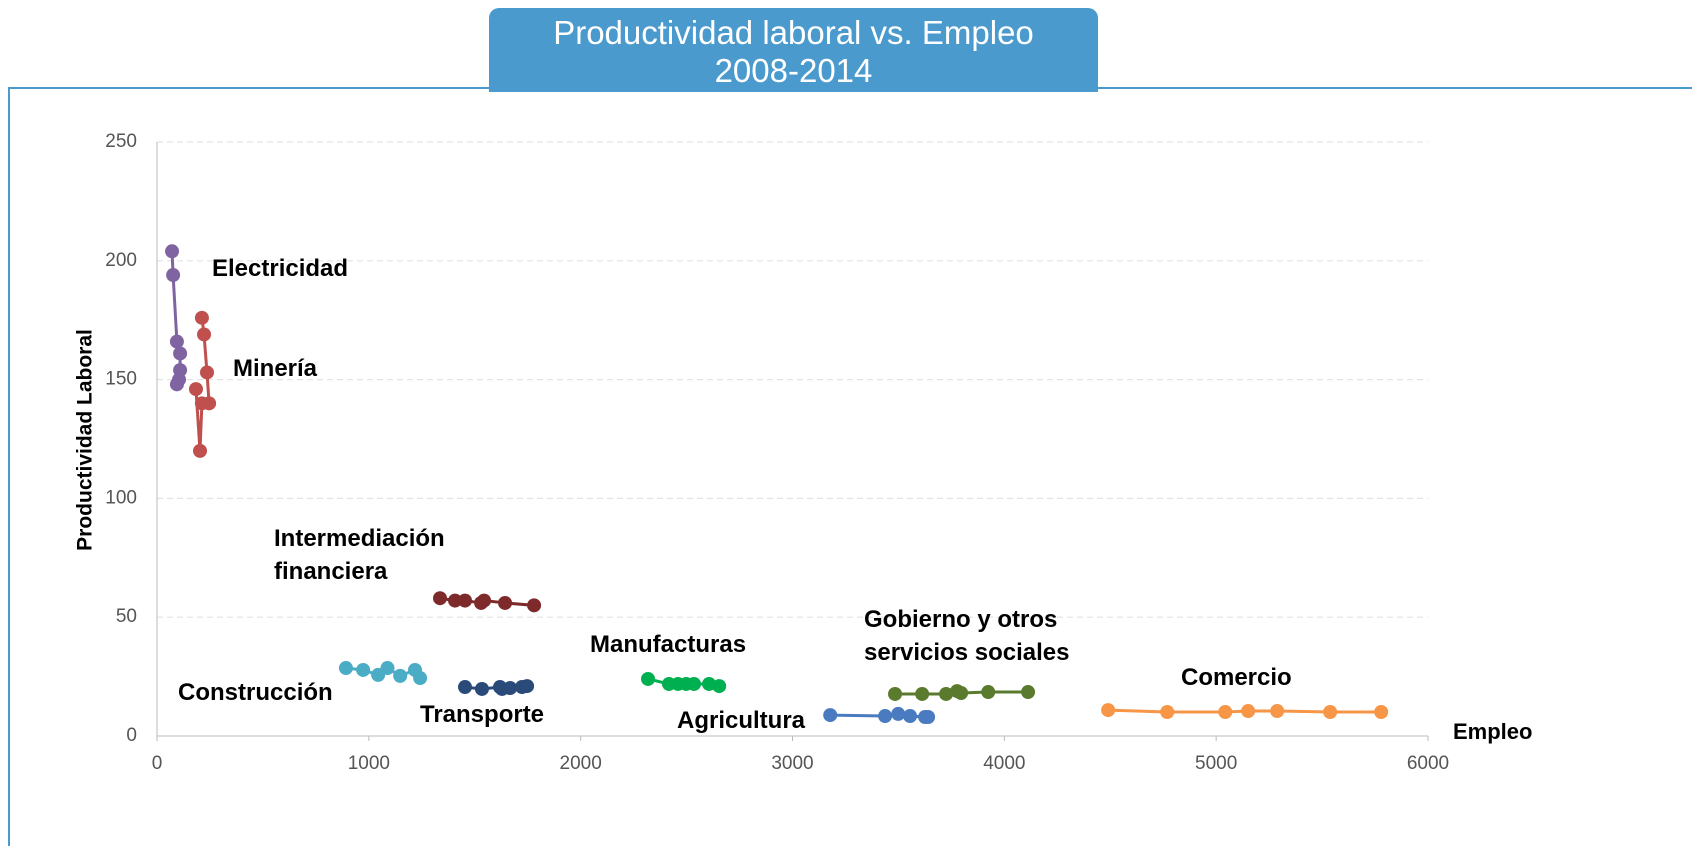  What do you see at coordinates (131, 735) in the screenshot?
I see `y-tick-label: 0` at bounding box center [131, 735].